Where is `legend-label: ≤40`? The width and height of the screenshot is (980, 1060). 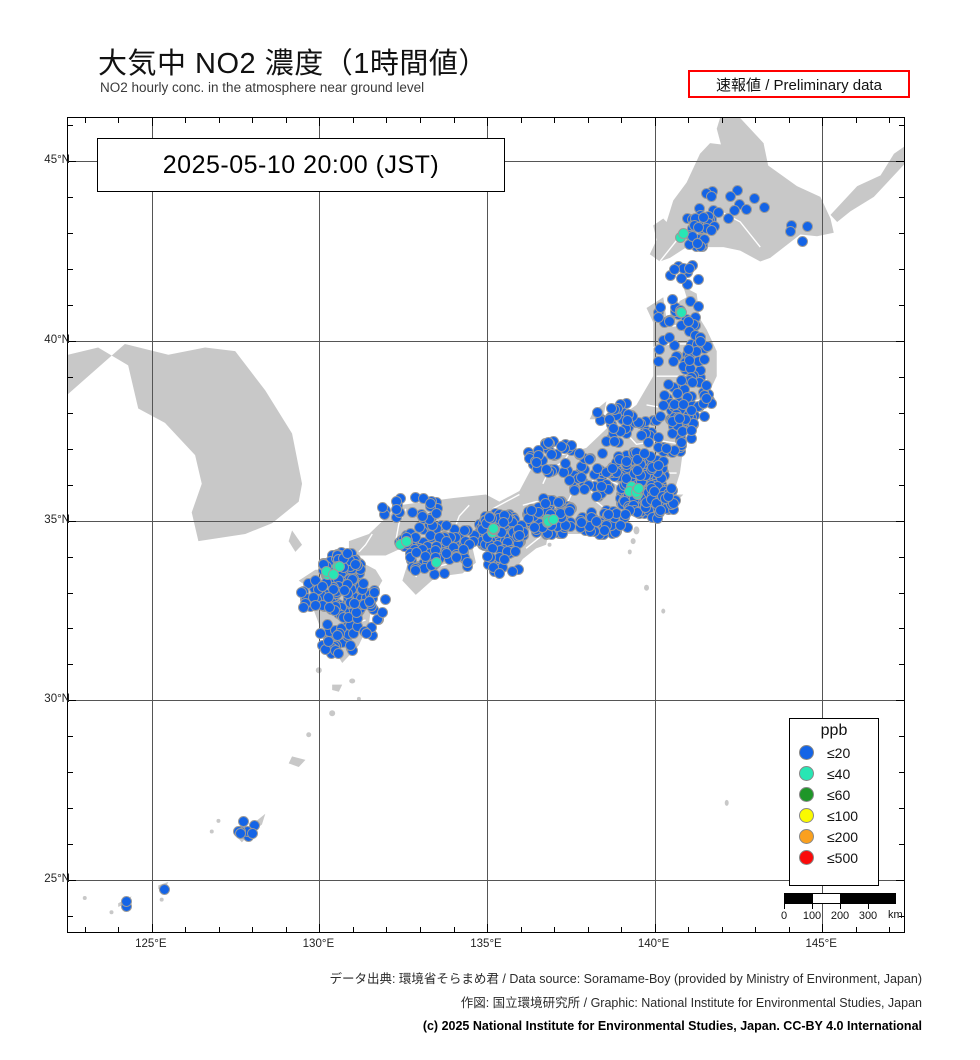 legend-label: ≤40 is located at coordinates (839, 773).